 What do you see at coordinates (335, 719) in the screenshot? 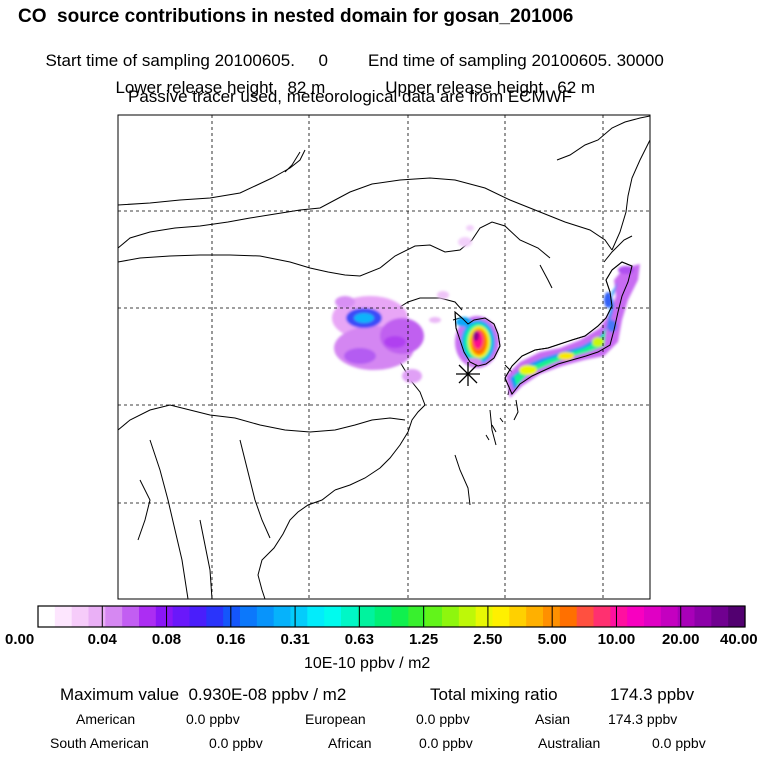
I see `region-name: European` at bounding box center [335, 719].